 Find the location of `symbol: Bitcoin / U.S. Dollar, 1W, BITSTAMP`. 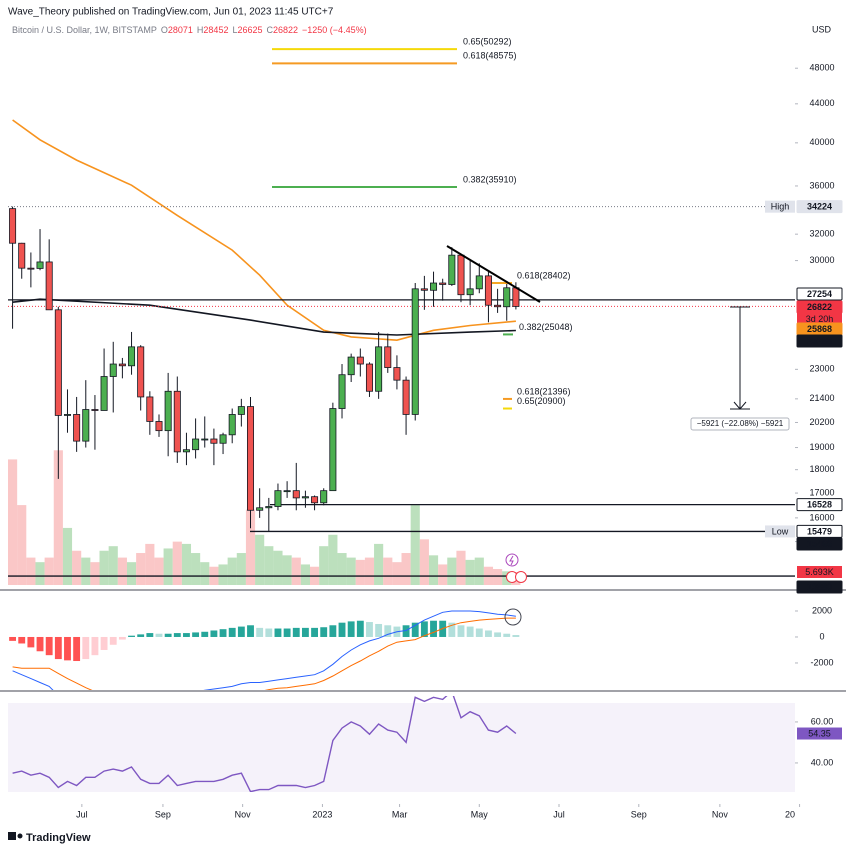

symbol: Bitcoin / U.S. Dollar, 1W, BITSTAMP is located at coordinates (84, 30).